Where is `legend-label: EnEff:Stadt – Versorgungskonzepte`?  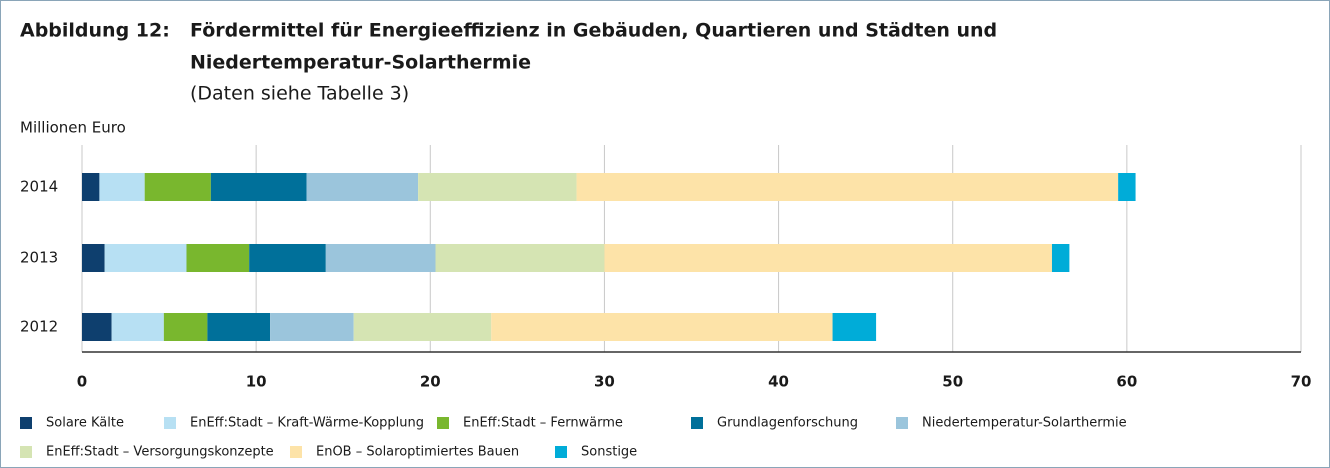 legend-label: EnEff:Stadt – Versorgungskonzepte is located at coordinates (160, 452).